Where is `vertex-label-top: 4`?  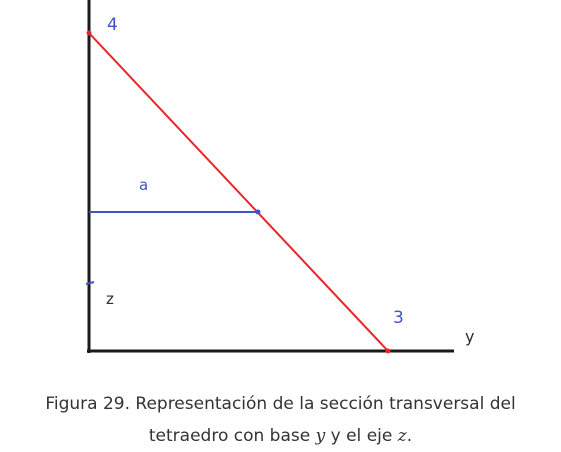
vertex-label-top: 4 is located at coordinates (112, 25).